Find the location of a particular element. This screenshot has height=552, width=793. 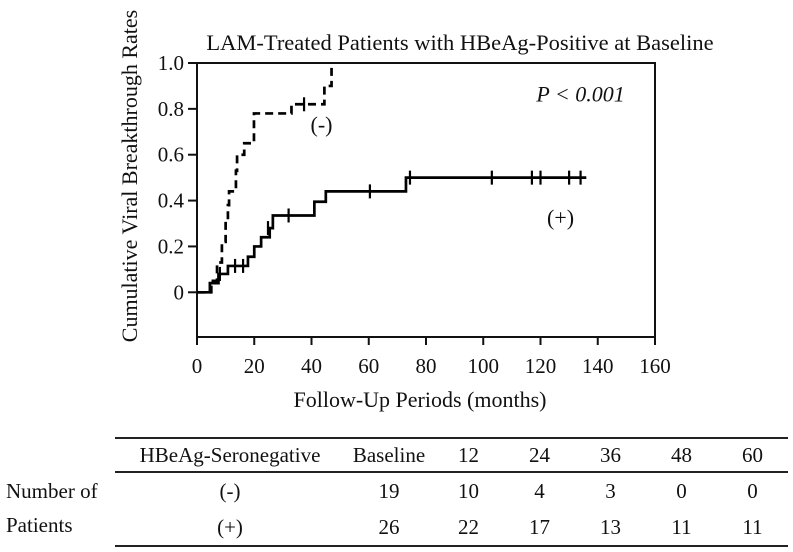

table-row-negative: (-) 19 10 4 3 0 0 is located at coordinates (451, 490).